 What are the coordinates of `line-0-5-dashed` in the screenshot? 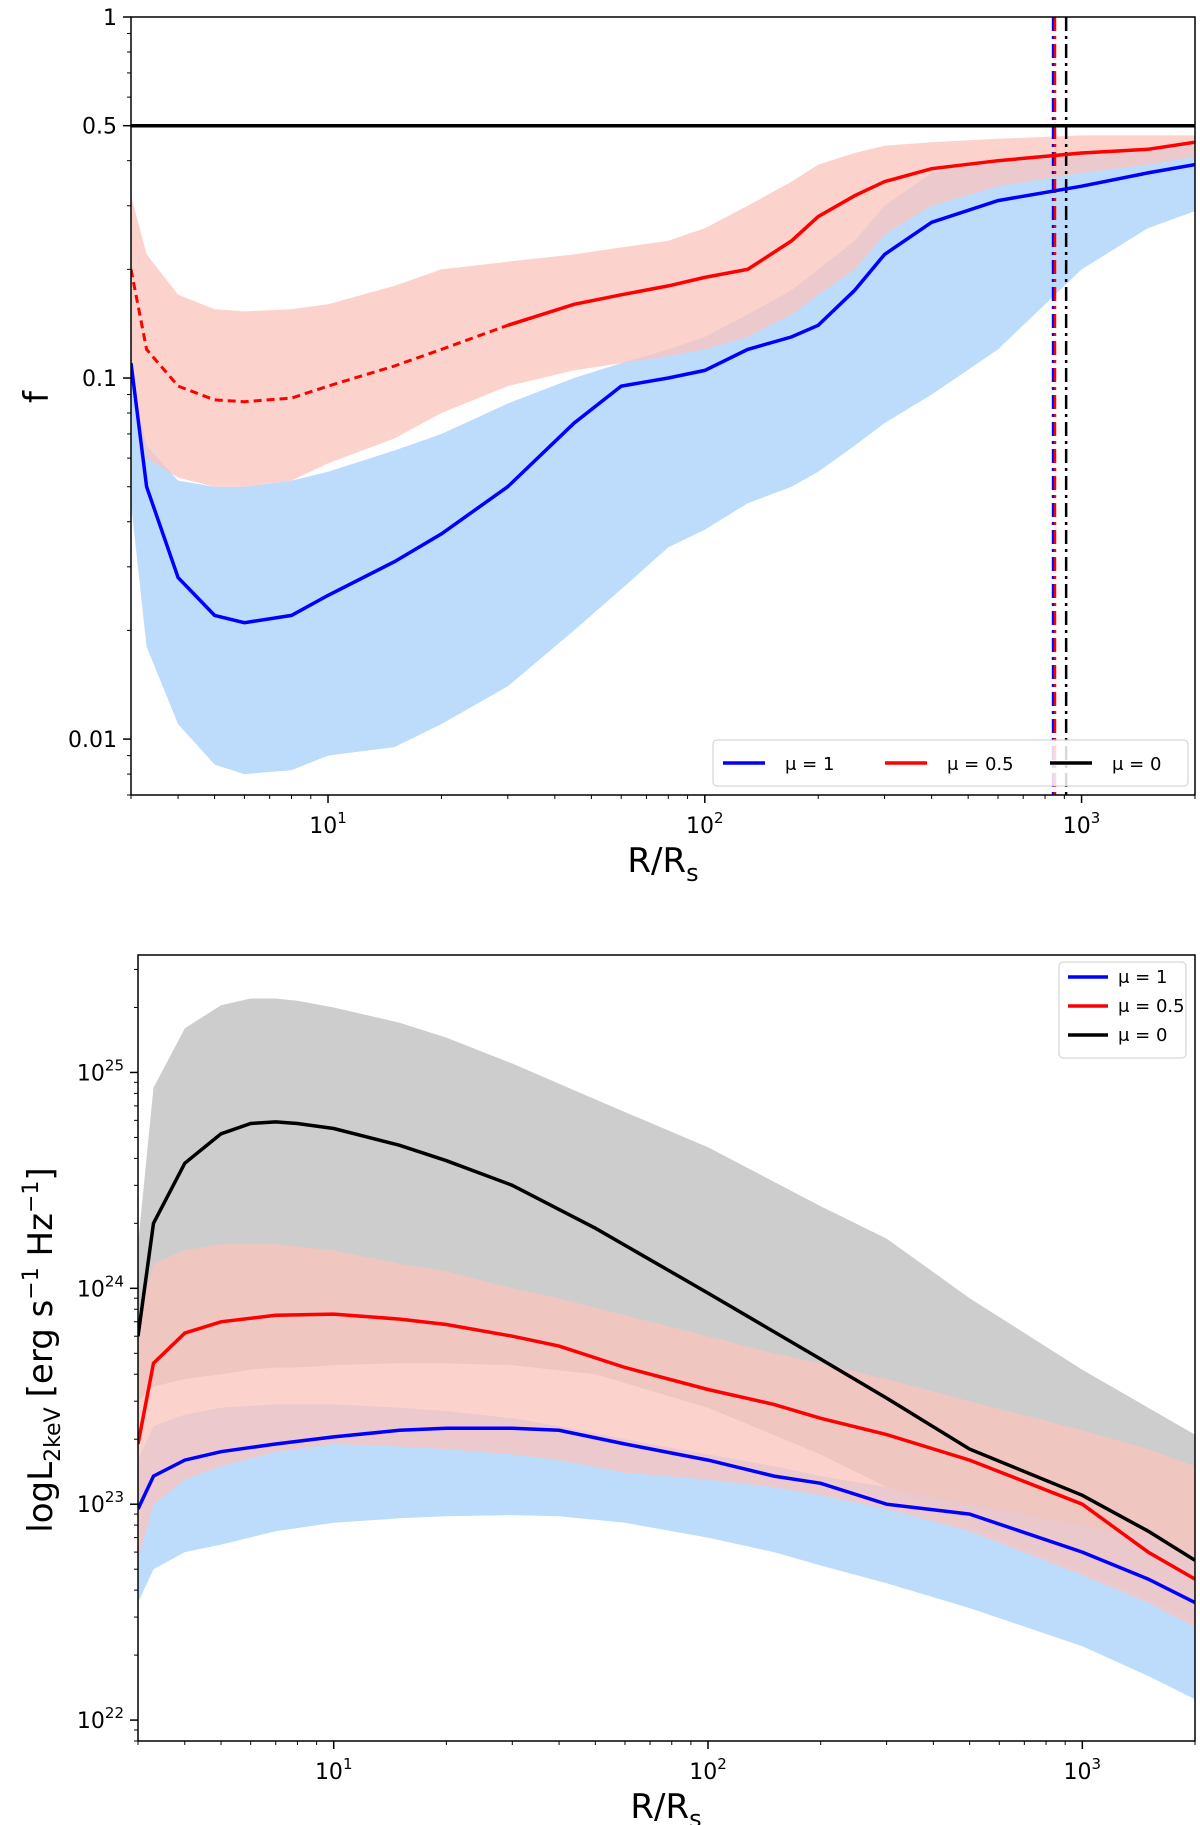 It's located at (320, 336).